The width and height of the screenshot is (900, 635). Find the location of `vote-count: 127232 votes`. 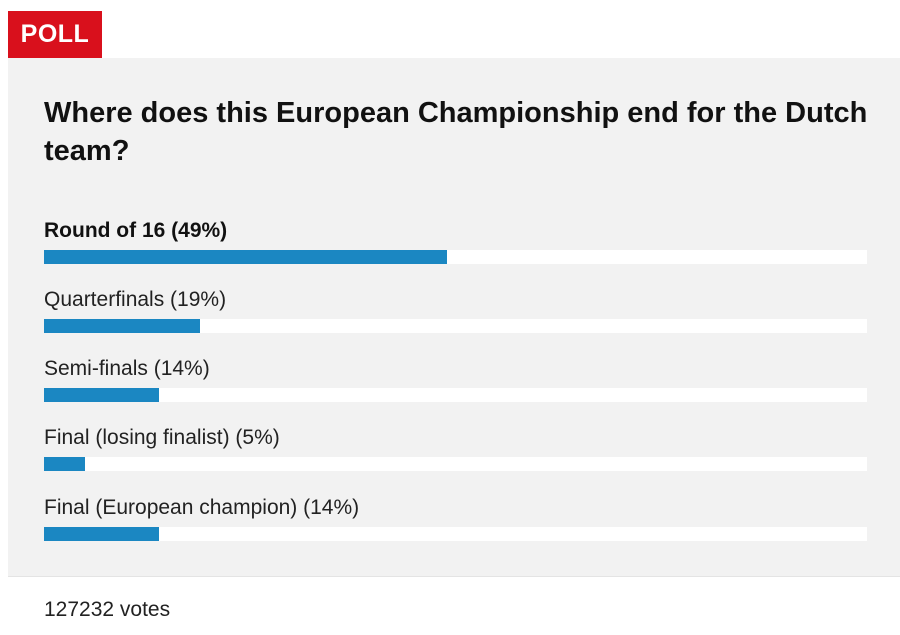

vote-count: 127232 votes is located at coordinates (107, 609).